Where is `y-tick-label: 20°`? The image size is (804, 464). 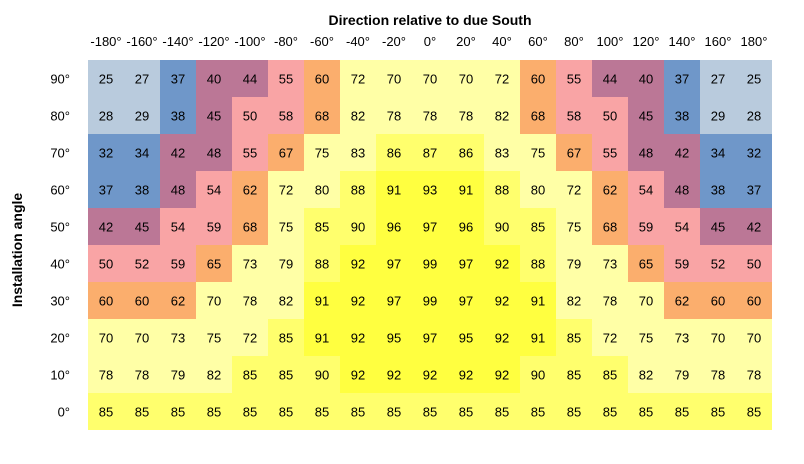 y-tick-label: 20° is located at coordinates (60, 338).